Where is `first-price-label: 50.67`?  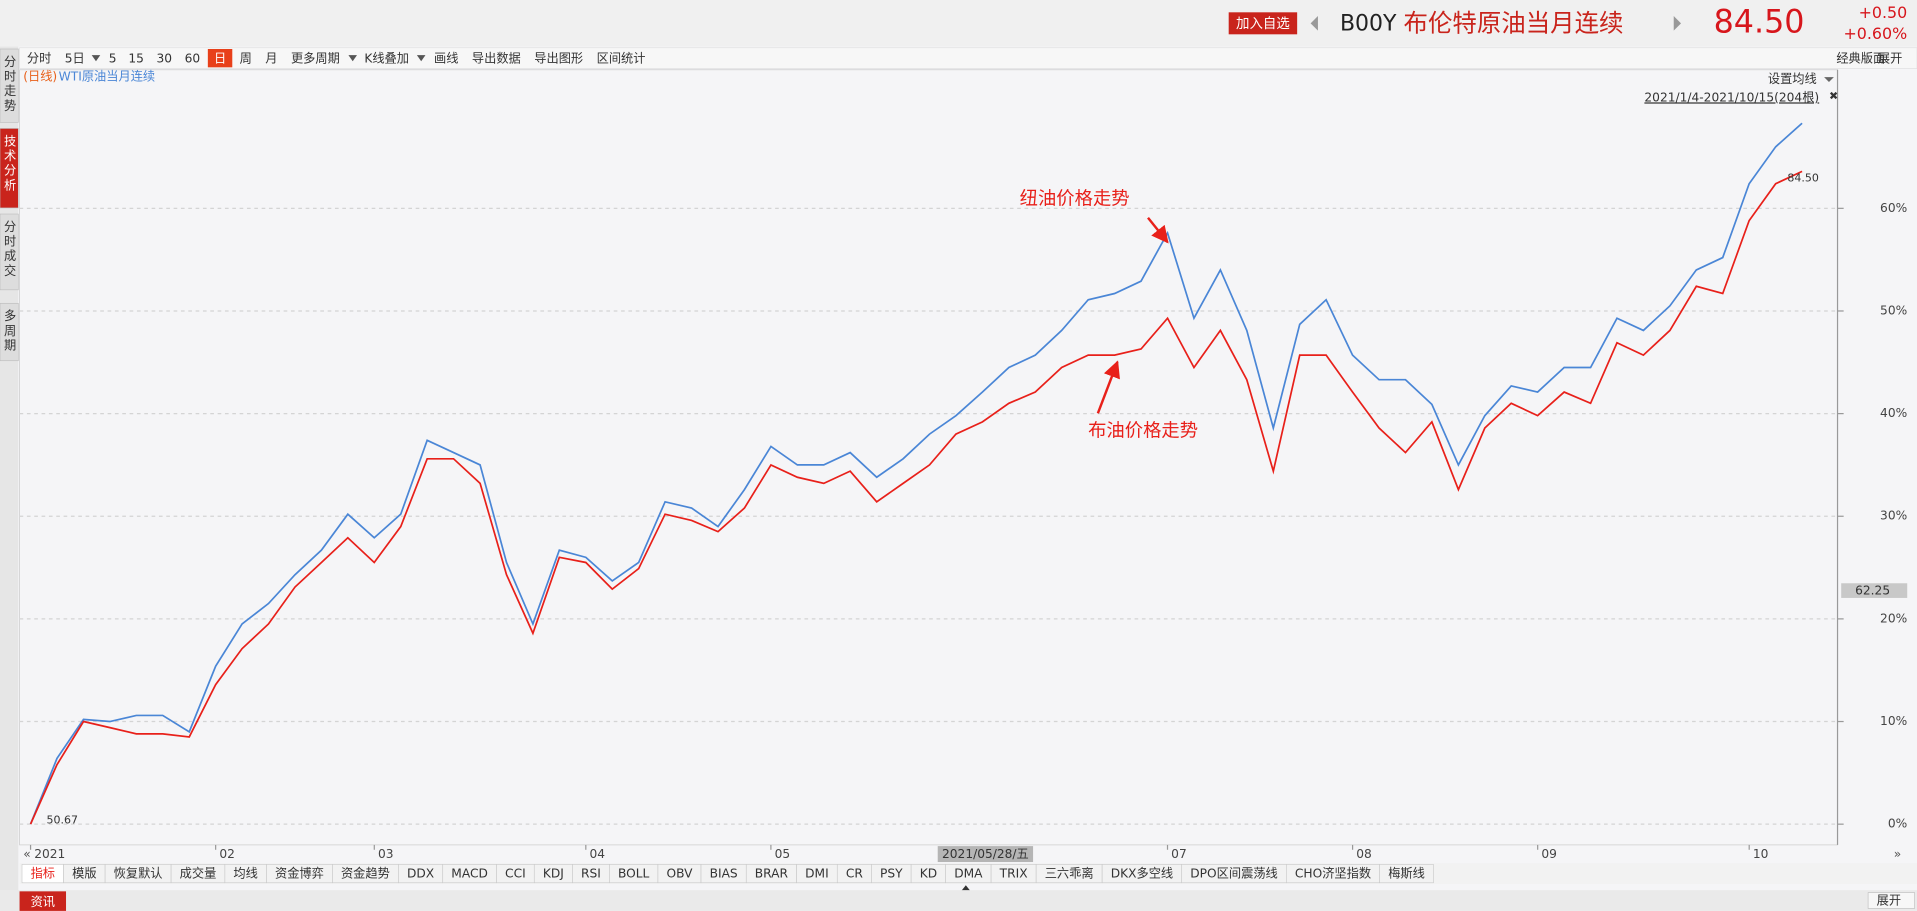 first-price-label: 50.67 is located at coordinates (62, 819).